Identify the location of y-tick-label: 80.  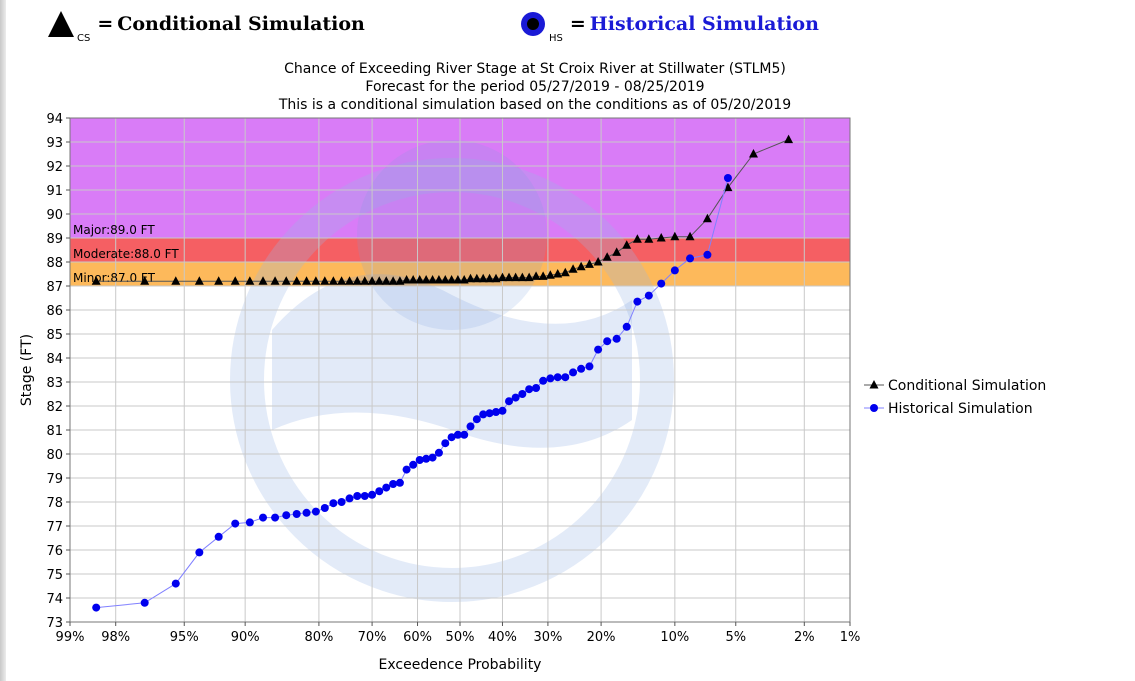
(54, 455).